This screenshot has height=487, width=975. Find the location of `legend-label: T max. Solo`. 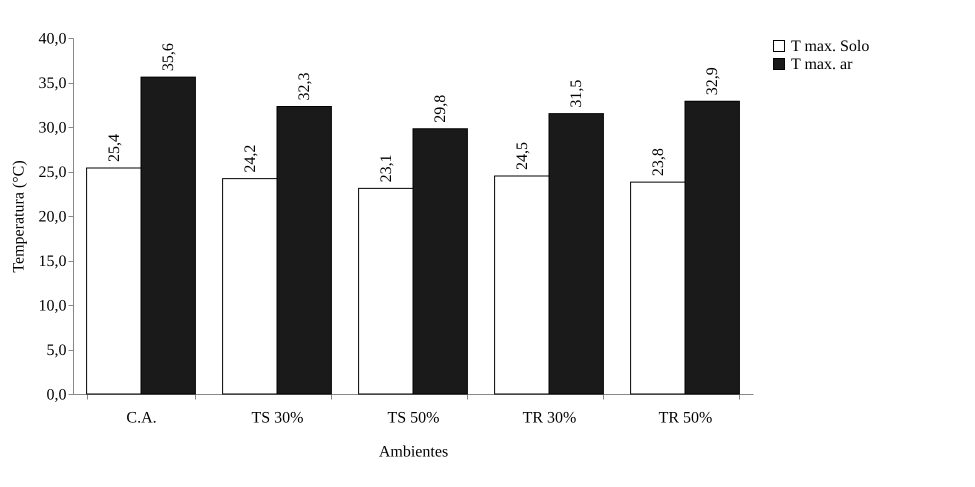

legend-label: T max. Solo is located at coordinates (830, 46).